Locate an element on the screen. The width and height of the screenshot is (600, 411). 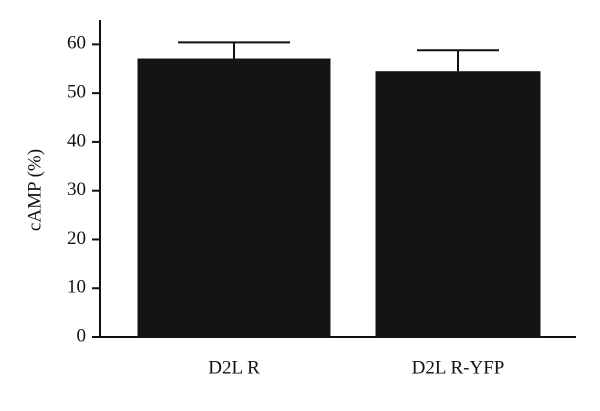
x-tick-label: D2L R is located at coordinates (234, 367).